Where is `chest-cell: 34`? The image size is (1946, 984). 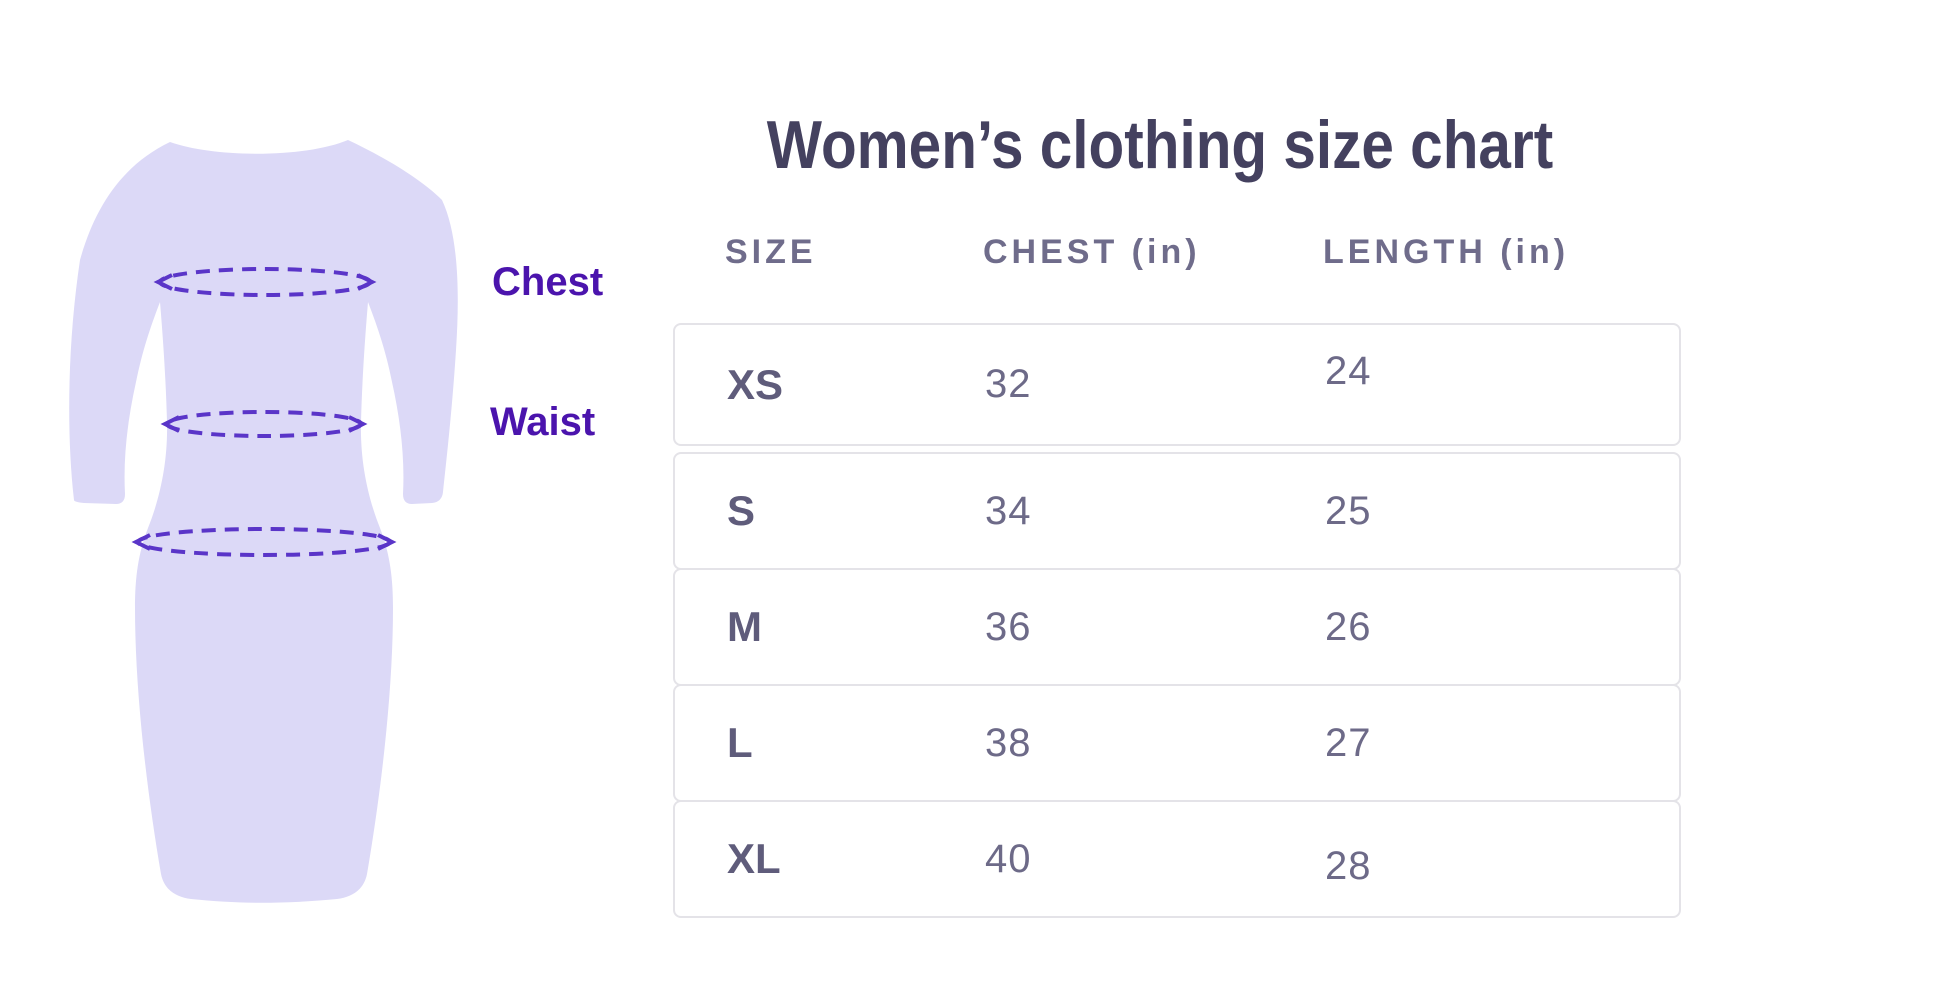 chest-cell: 34 is located at coordinates (1008, 510).